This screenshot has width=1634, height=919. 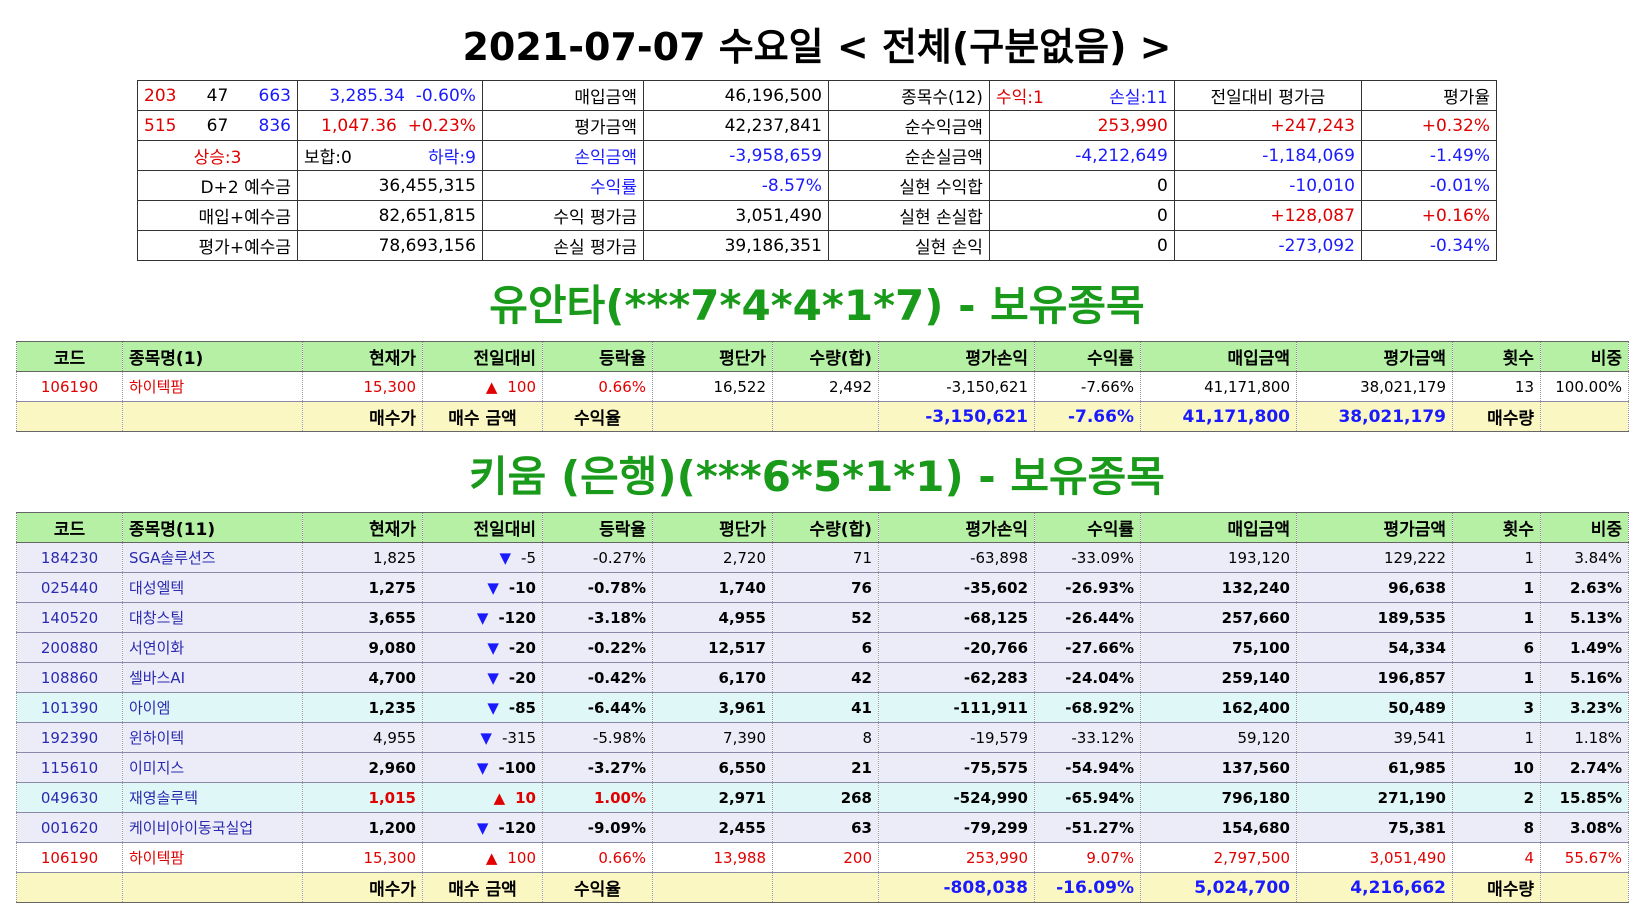 I want to click on weight: 5.13%, so click(x=1584, y=617).